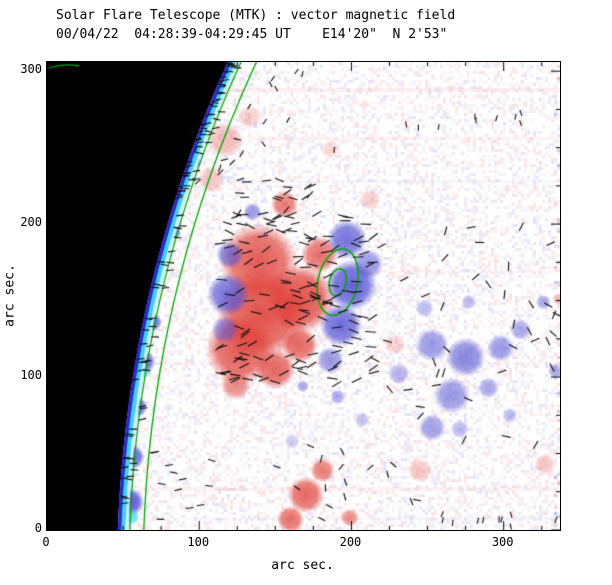 Image resolution: width=612 pixels, height=585 pixels. I want to click on y-tick-label: 300, so click(31, 69).